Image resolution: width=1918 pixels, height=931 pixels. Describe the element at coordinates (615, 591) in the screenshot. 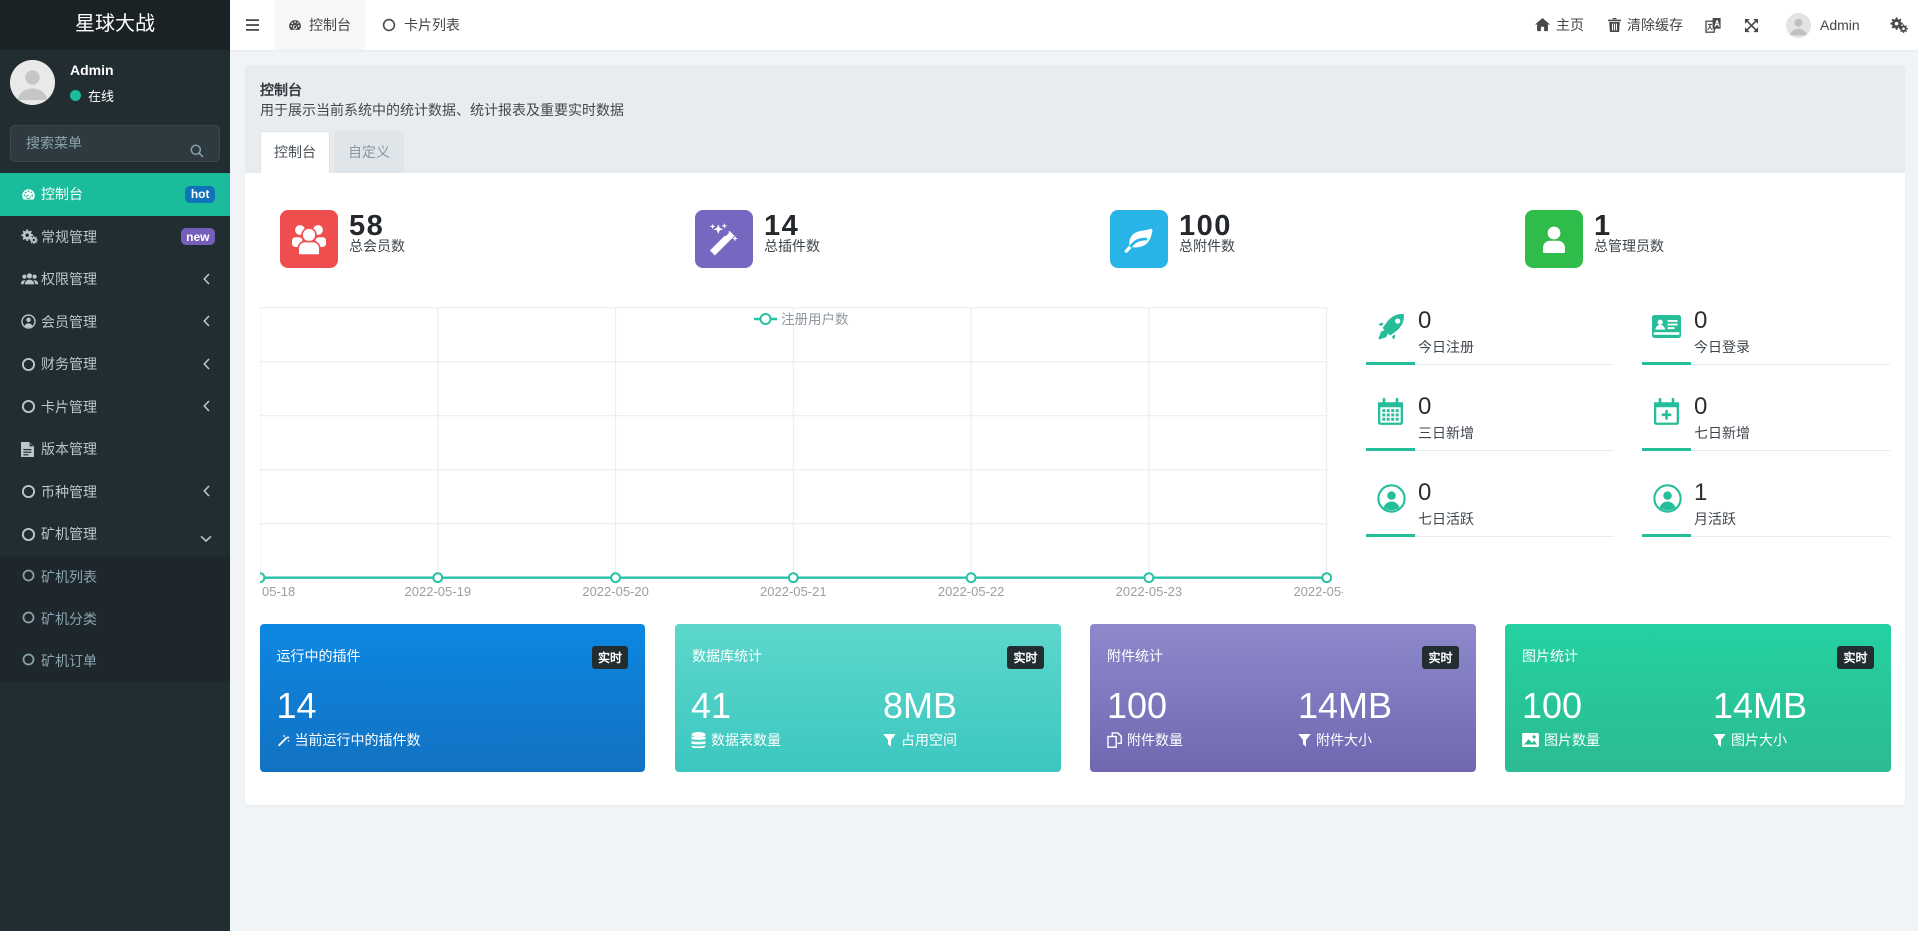

I see `svg-text: 2022-05-20` at that location.